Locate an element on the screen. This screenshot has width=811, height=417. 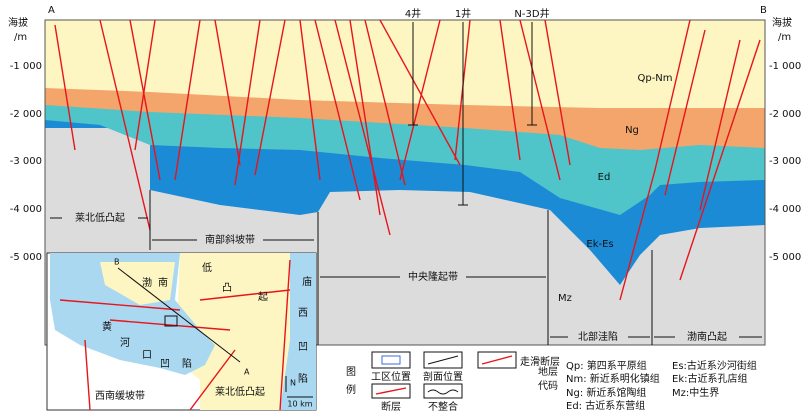
map-label: 凸 is located at coordinates (227, 288).